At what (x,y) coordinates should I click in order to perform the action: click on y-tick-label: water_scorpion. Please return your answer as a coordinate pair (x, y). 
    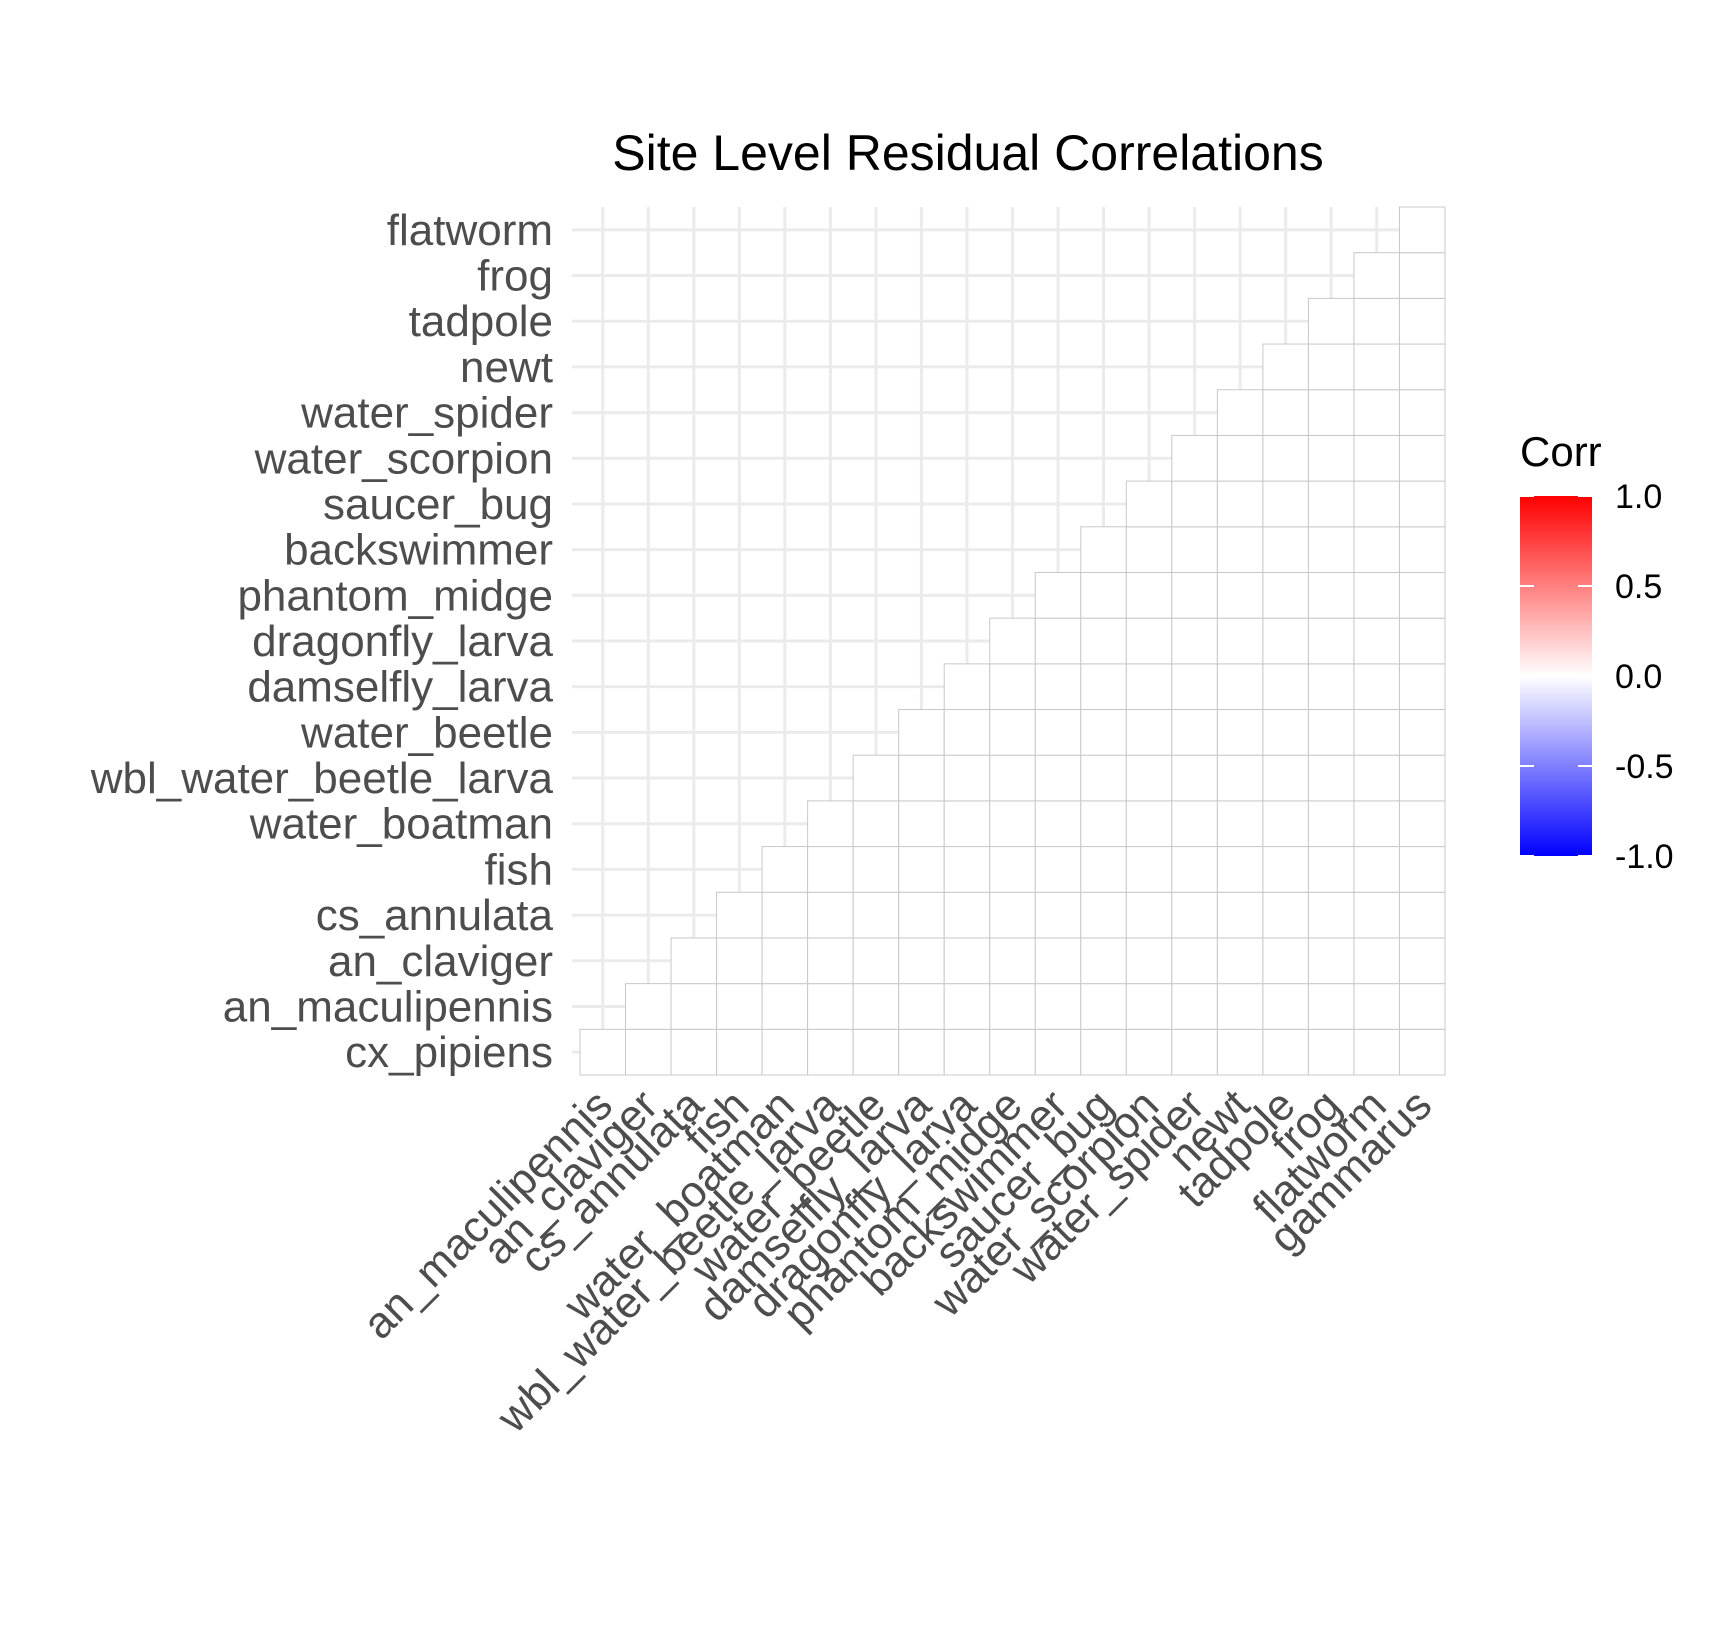
    Looking at the image, I should click on (403, 458).